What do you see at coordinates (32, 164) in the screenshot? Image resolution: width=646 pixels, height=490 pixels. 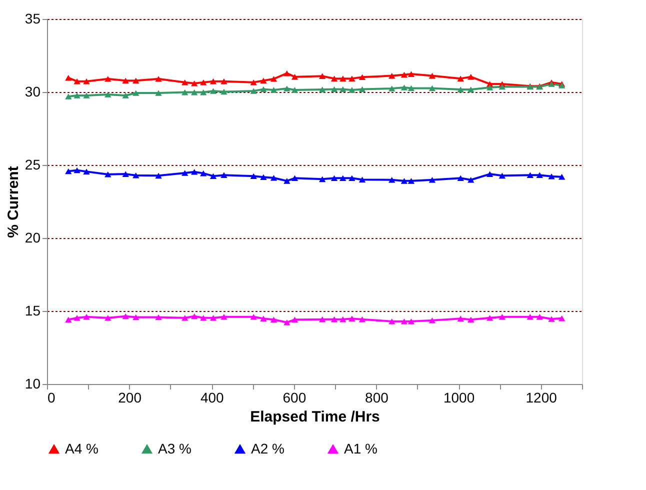 I see `y-tick-label: 25` at bounding box center [32, 164].